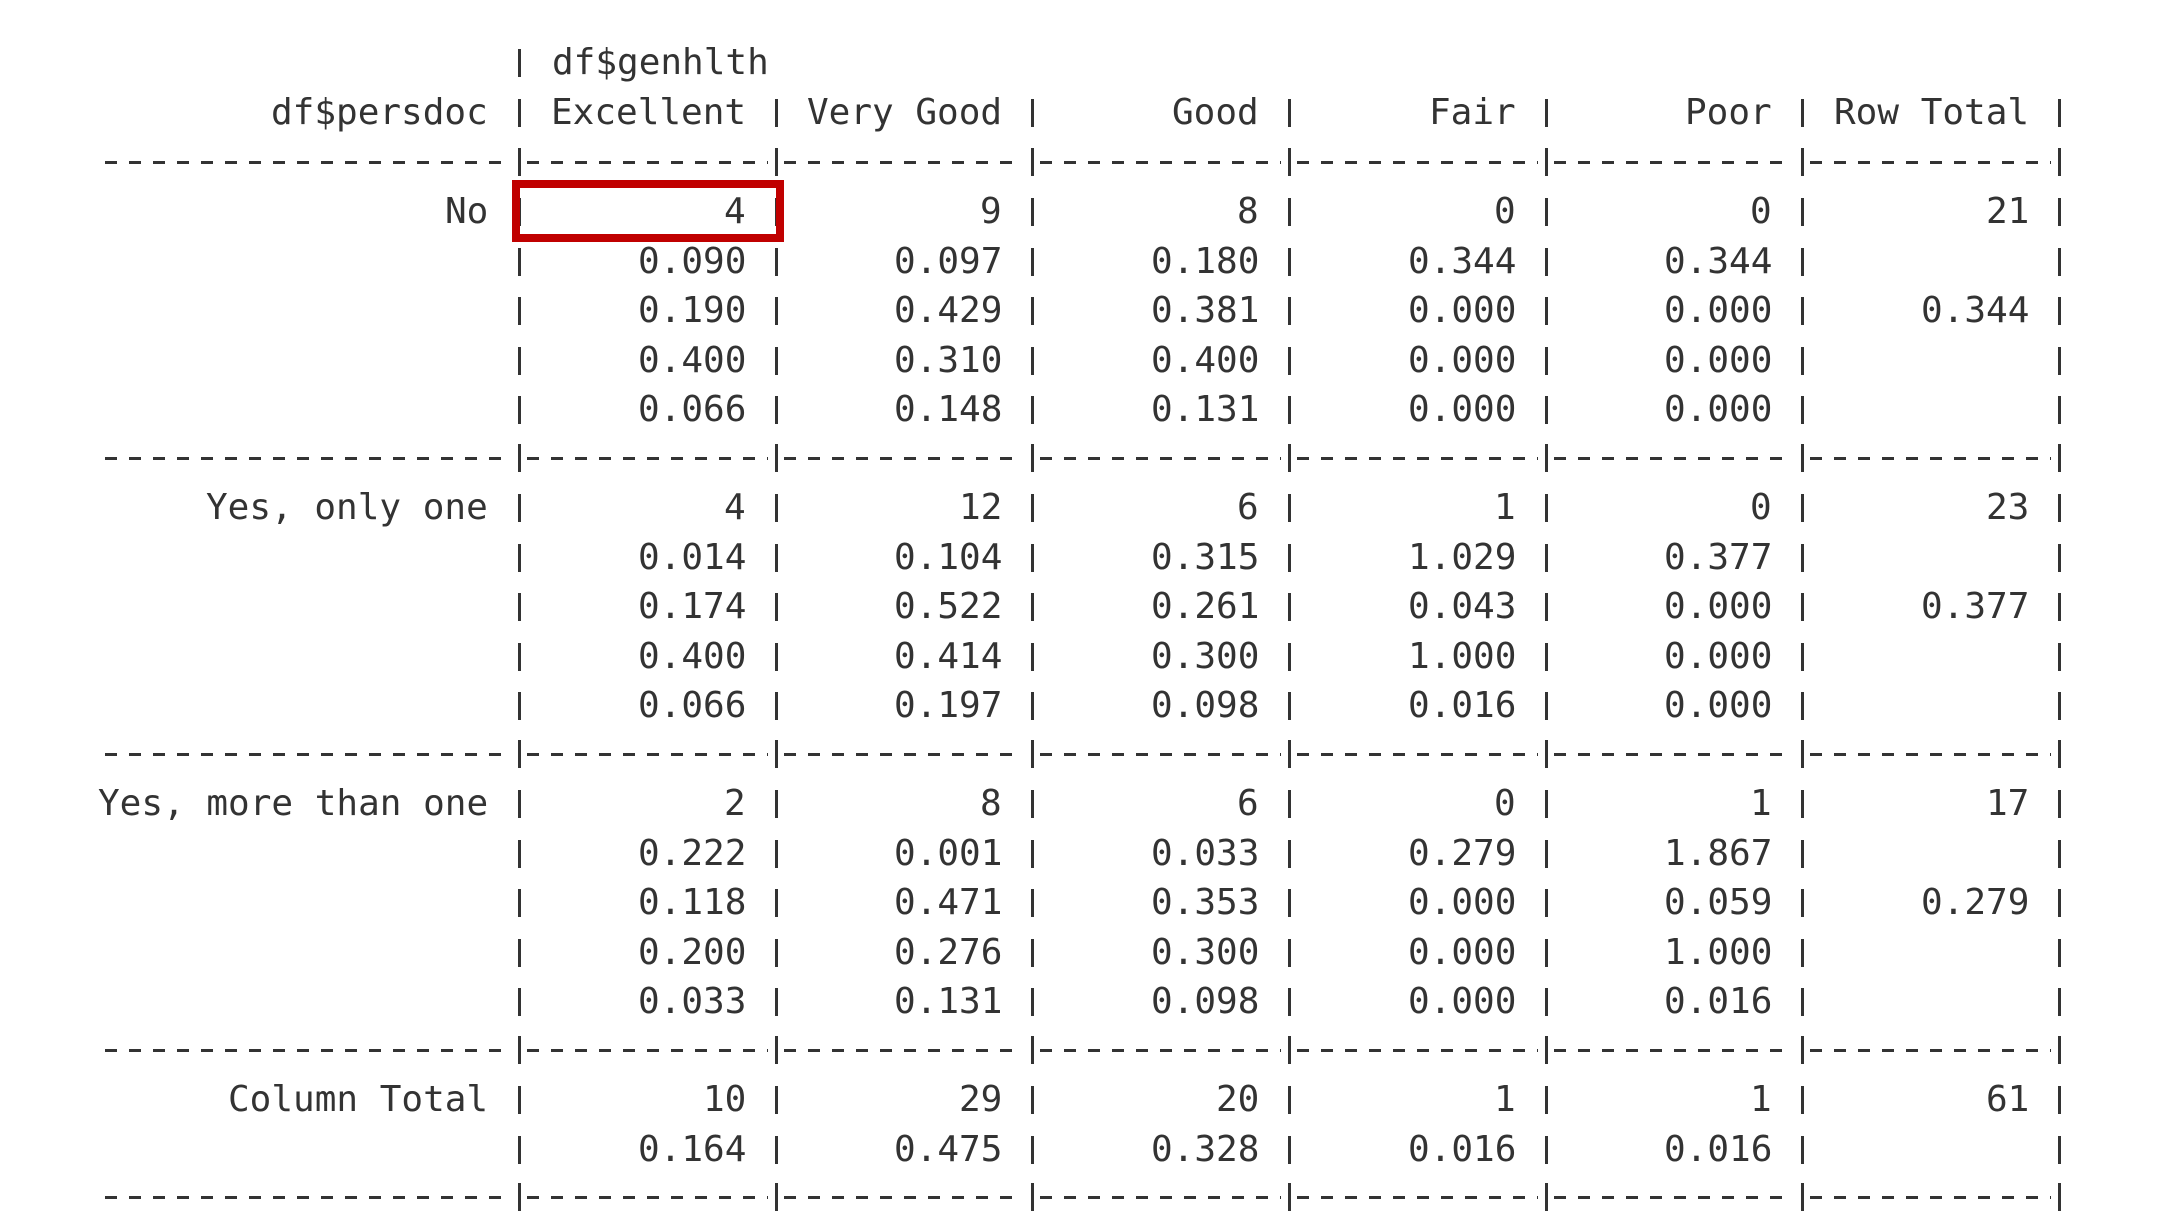  Describe the element at coordinates (692, 261) in the screenshot. I see `cell-proportion: 0.090` at that location.